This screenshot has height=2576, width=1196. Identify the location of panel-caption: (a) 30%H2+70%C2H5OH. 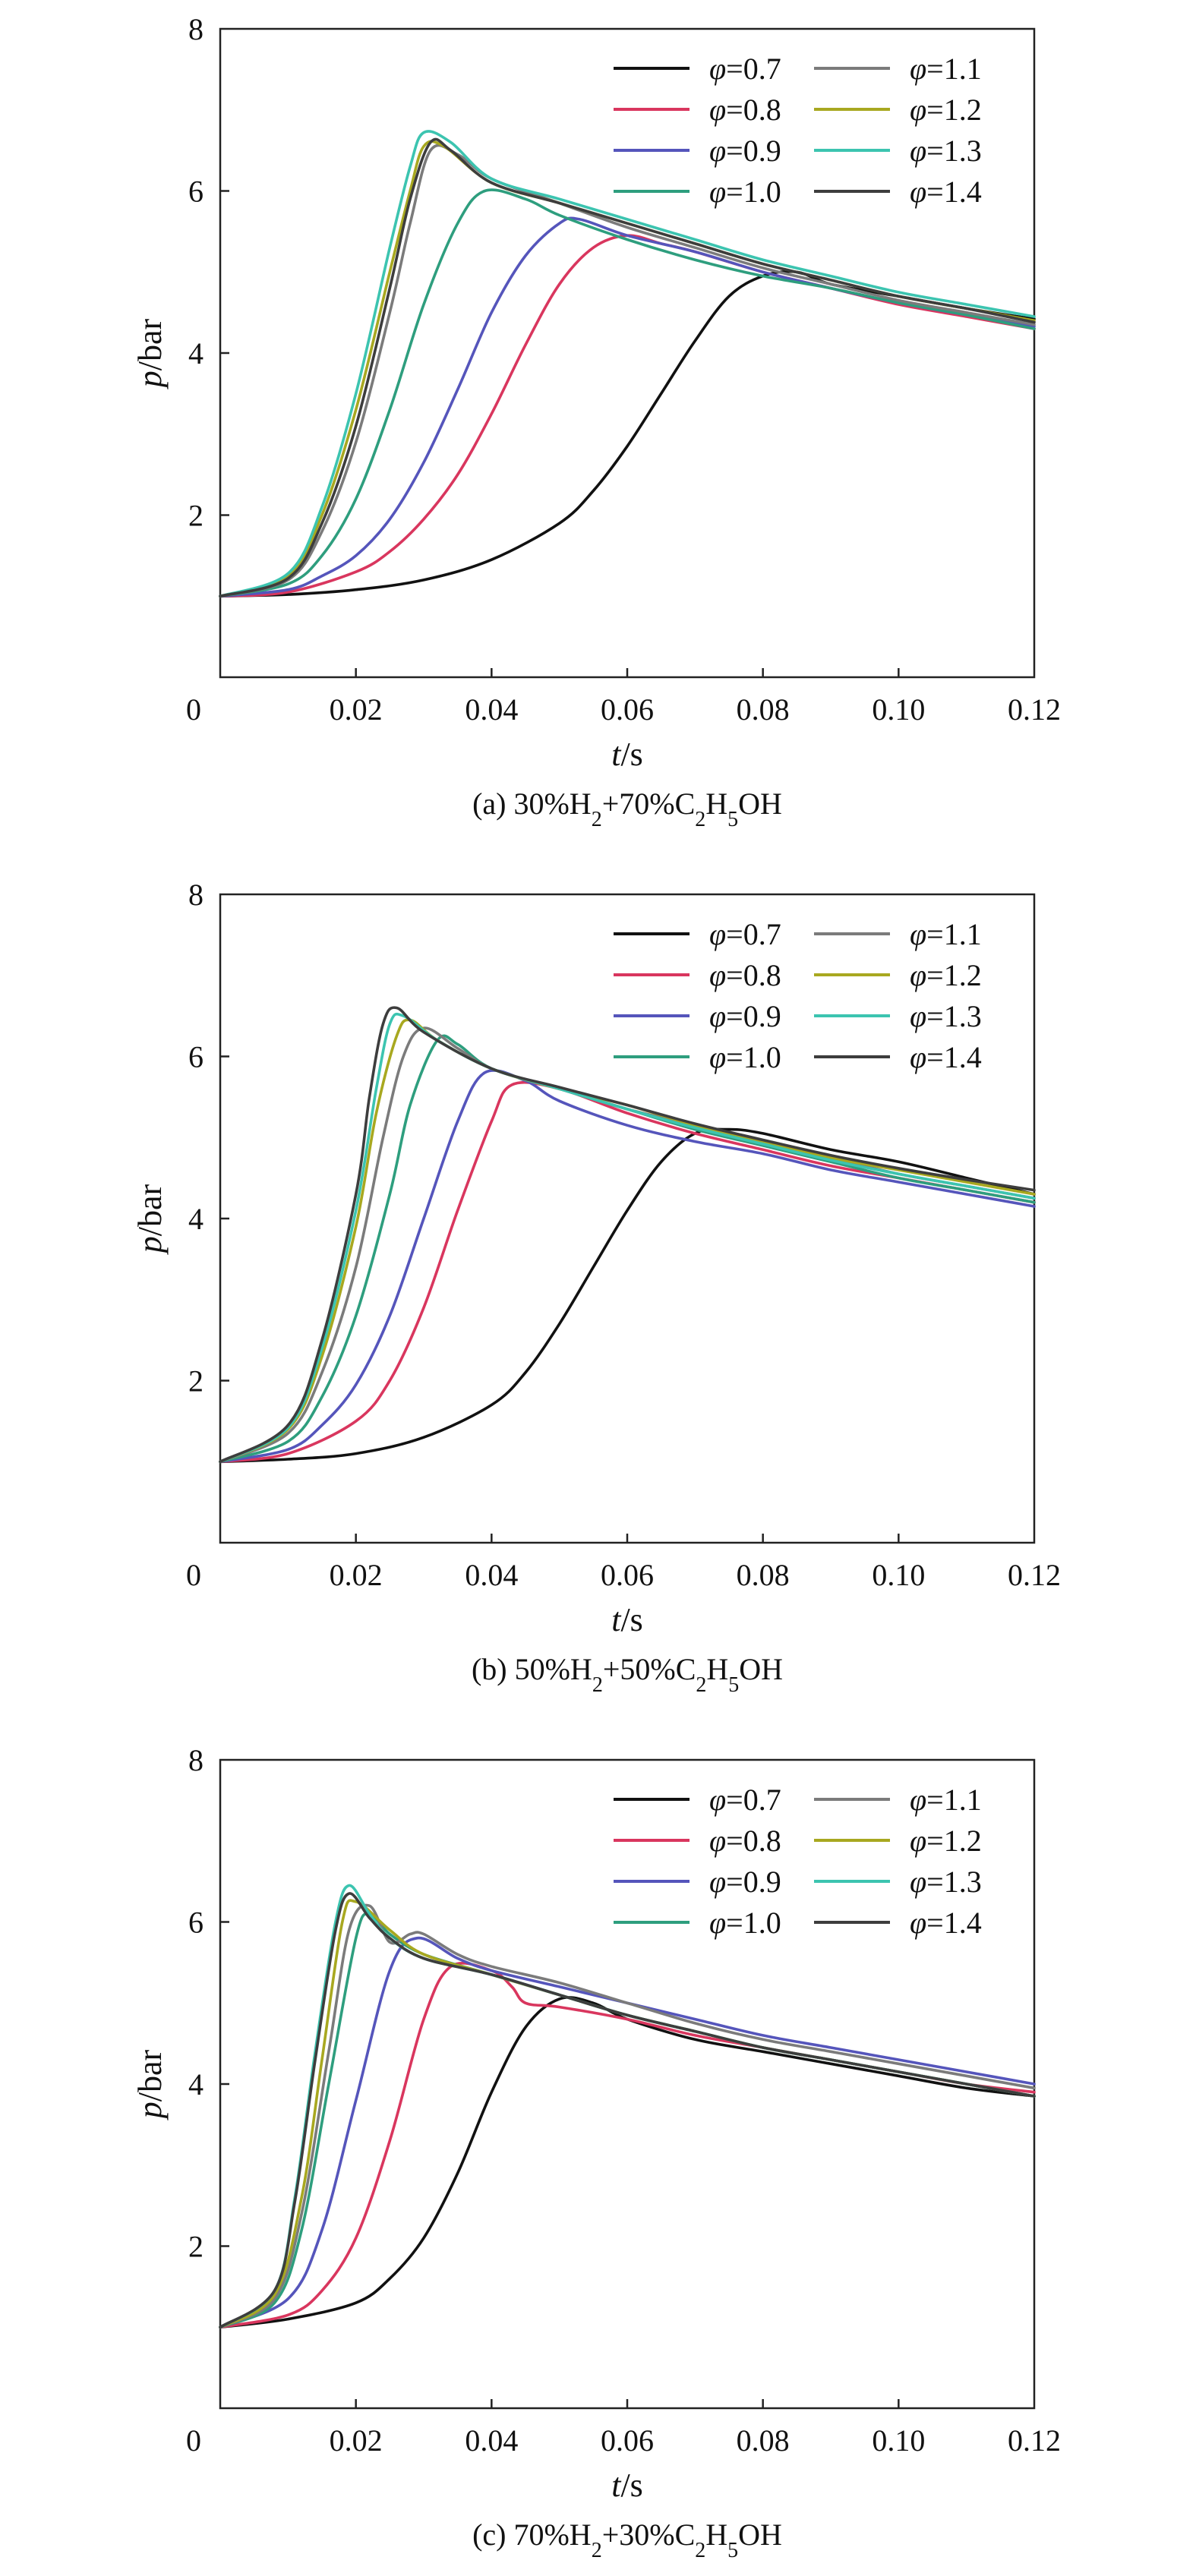
(627, 809).